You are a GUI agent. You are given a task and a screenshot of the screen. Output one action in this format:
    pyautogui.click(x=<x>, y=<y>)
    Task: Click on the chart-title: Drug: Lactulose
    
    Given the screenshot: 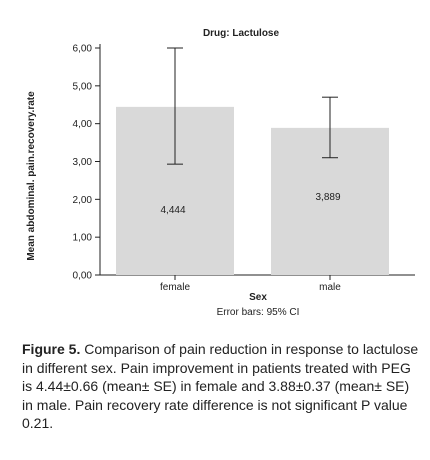 What is the action you would take?
    pyautogui.click(x=241, y=33)
    